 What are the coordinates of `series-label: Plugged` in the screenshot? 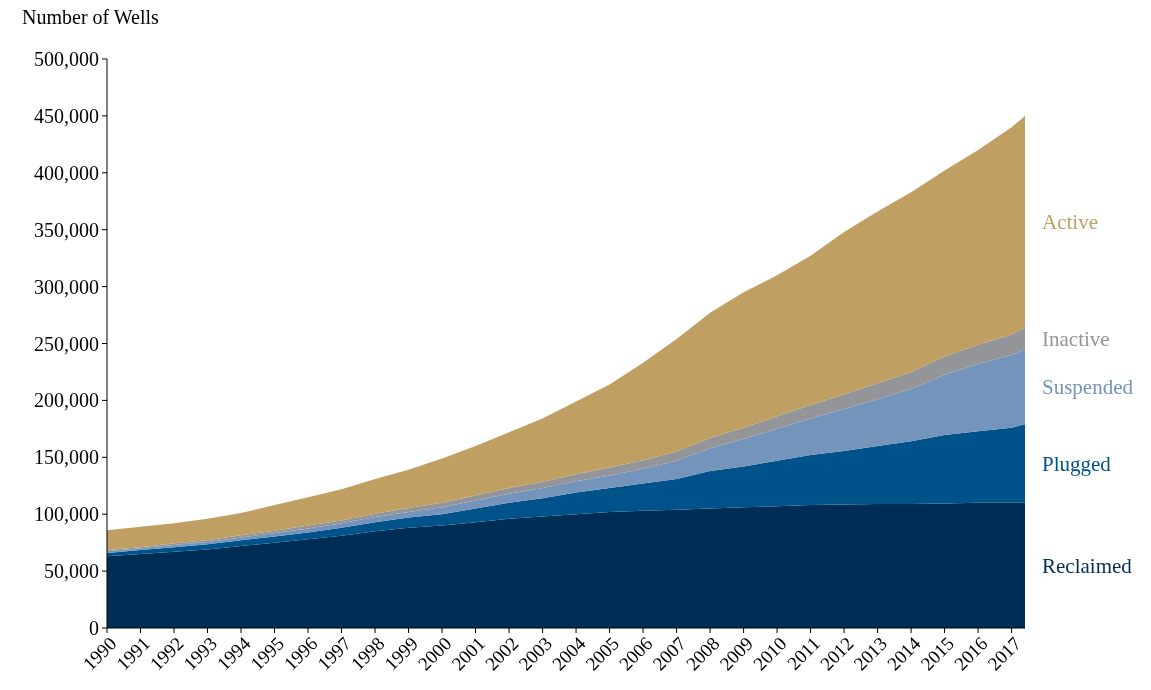 It's located at (1077, 463).